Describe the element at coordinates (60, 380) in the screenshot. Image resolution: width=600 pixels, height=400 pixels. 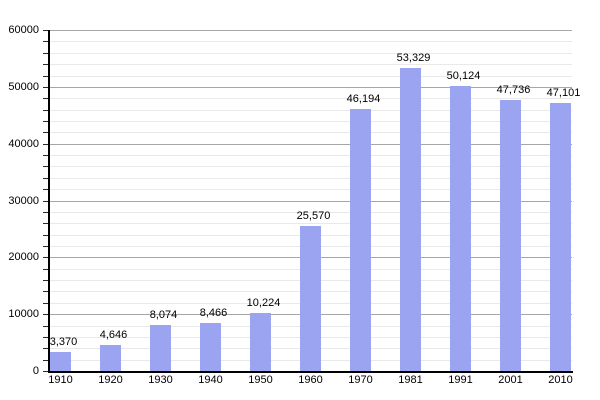
I see `x-tick-label: 1910` at that location.